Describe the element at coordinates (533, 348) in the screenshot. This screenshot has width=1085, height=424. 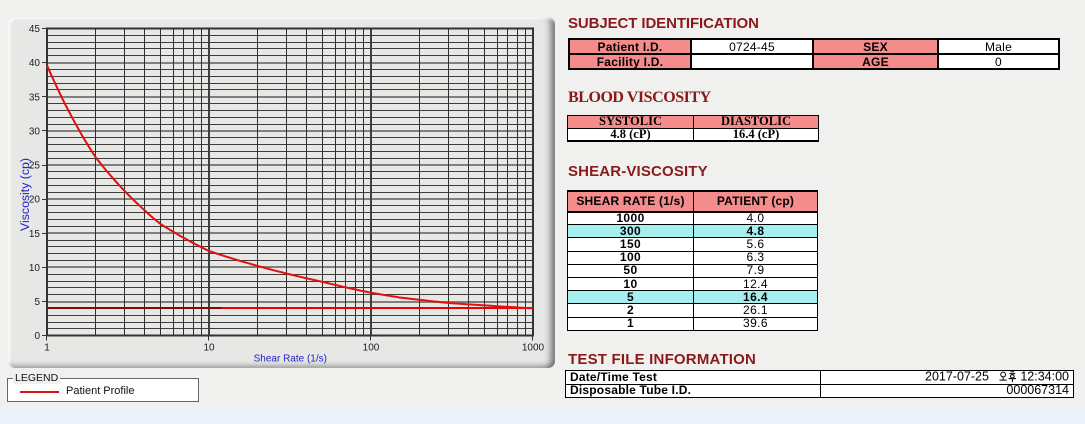
I see `svg-text: 1000` at that location.